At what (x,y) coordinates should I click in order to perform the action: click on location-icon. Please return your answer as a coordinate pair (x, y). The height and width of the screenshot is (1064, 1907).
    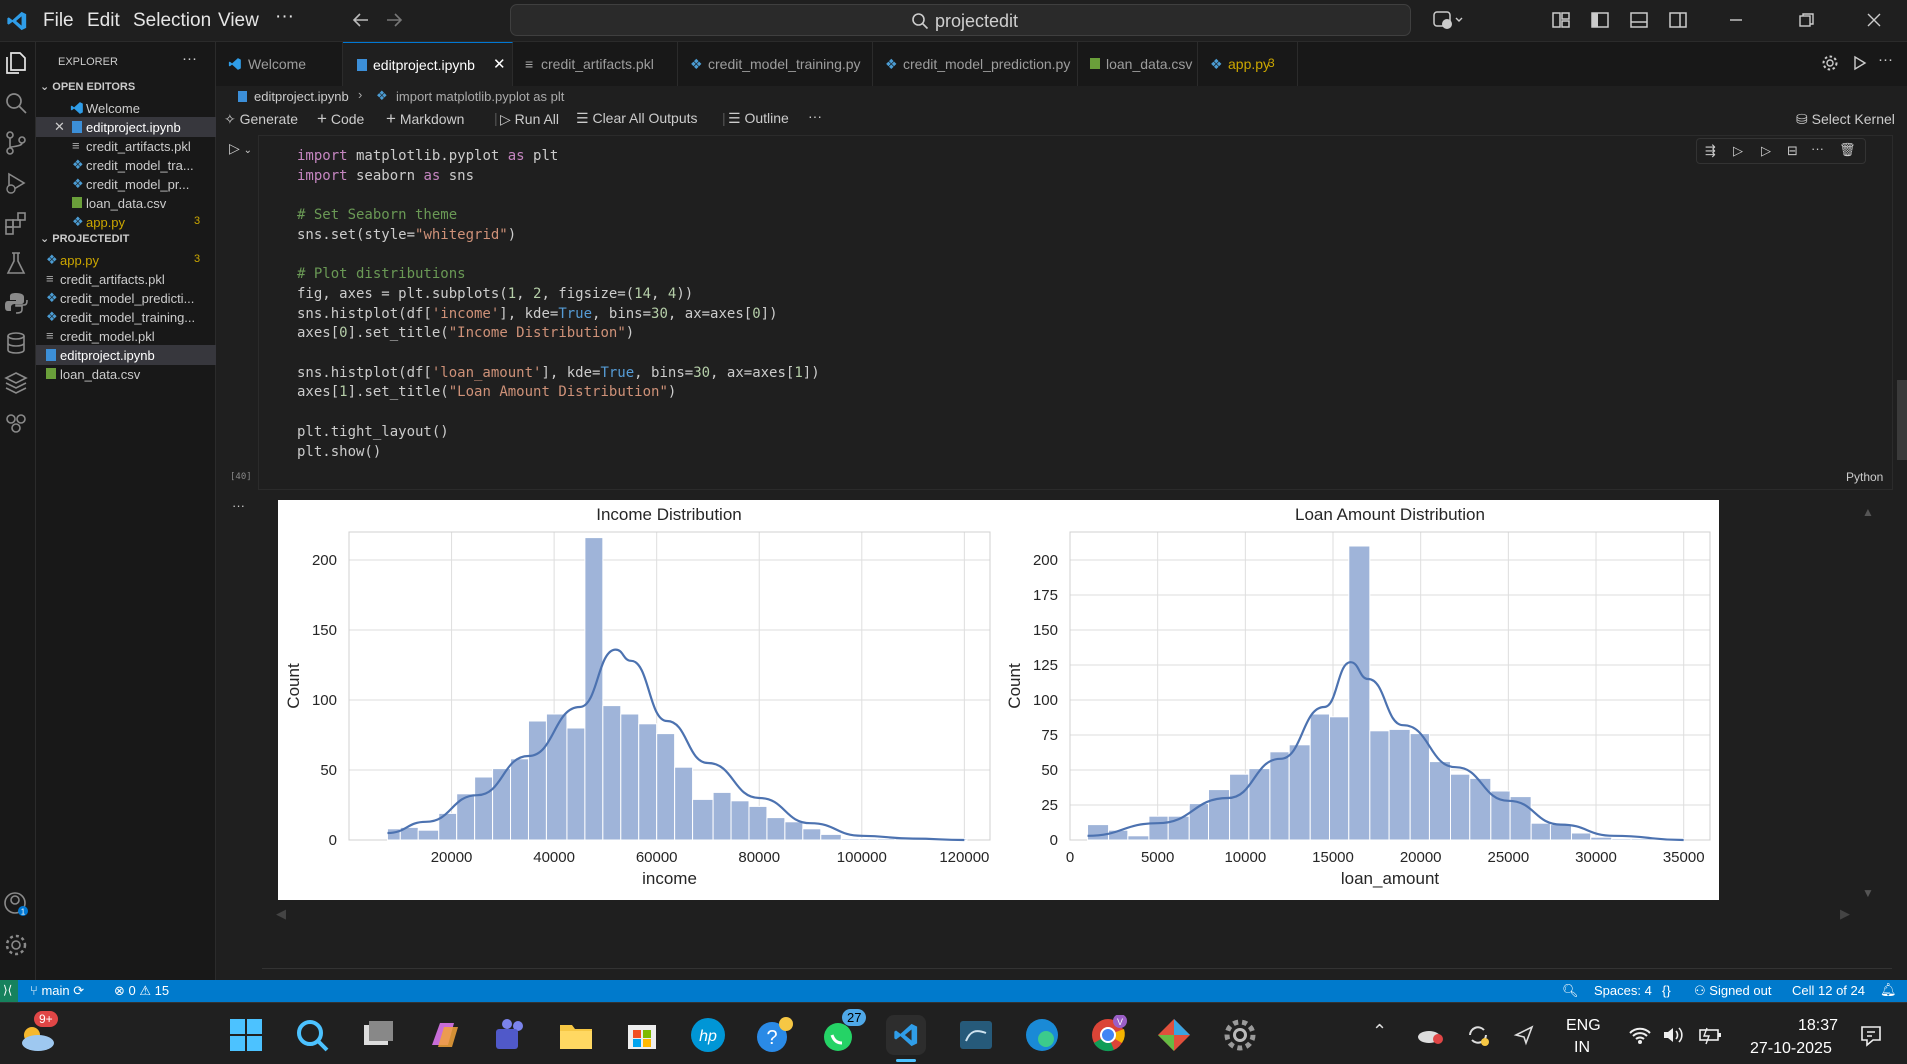
    Looking at the image, I should click on (1524, 1035).